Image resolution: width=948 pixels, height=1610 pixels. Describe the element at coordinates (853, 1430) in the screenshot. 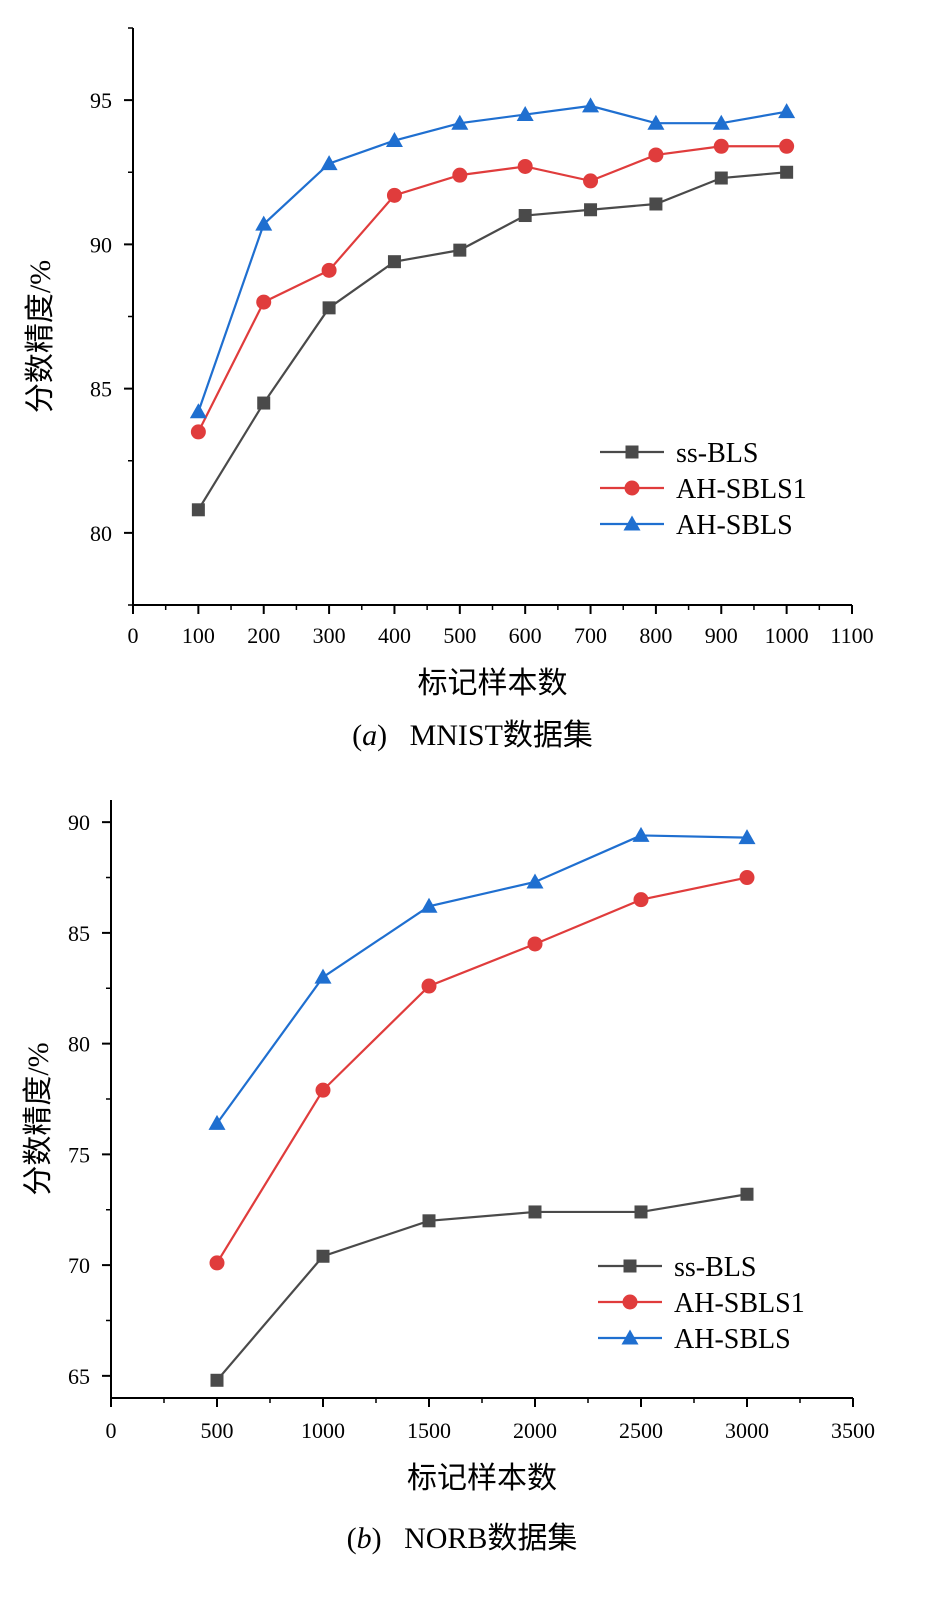

I see `x-tick-label: 3500` at that location.